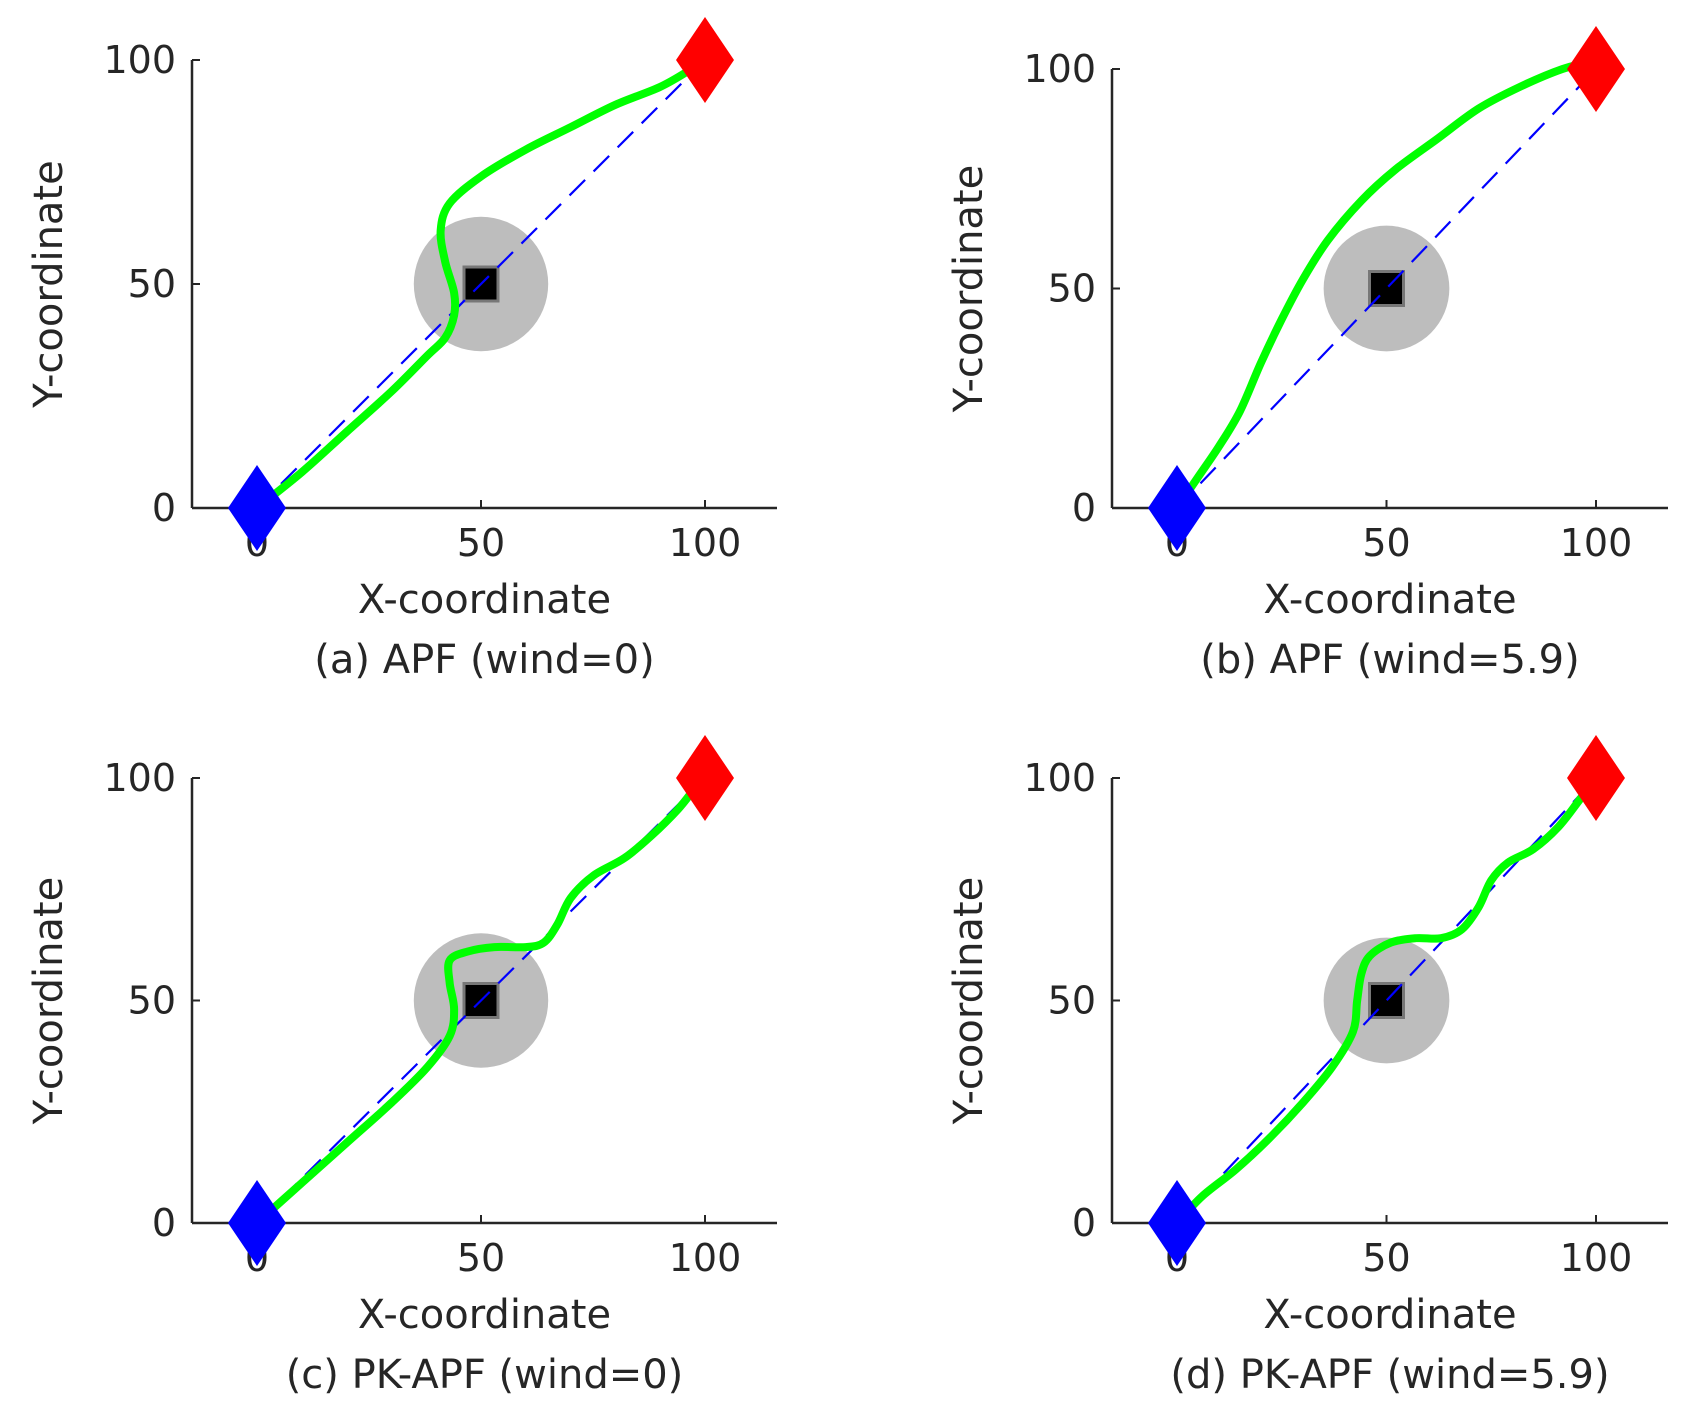 Image resolution: width=1708 pixels, height=1421 pixels. What do you see at coordinates (485, 1375) in the screenshot?
I see `subplot-caption: (c) PK-APF (wind=0)` at bounding box center [485, 1375].